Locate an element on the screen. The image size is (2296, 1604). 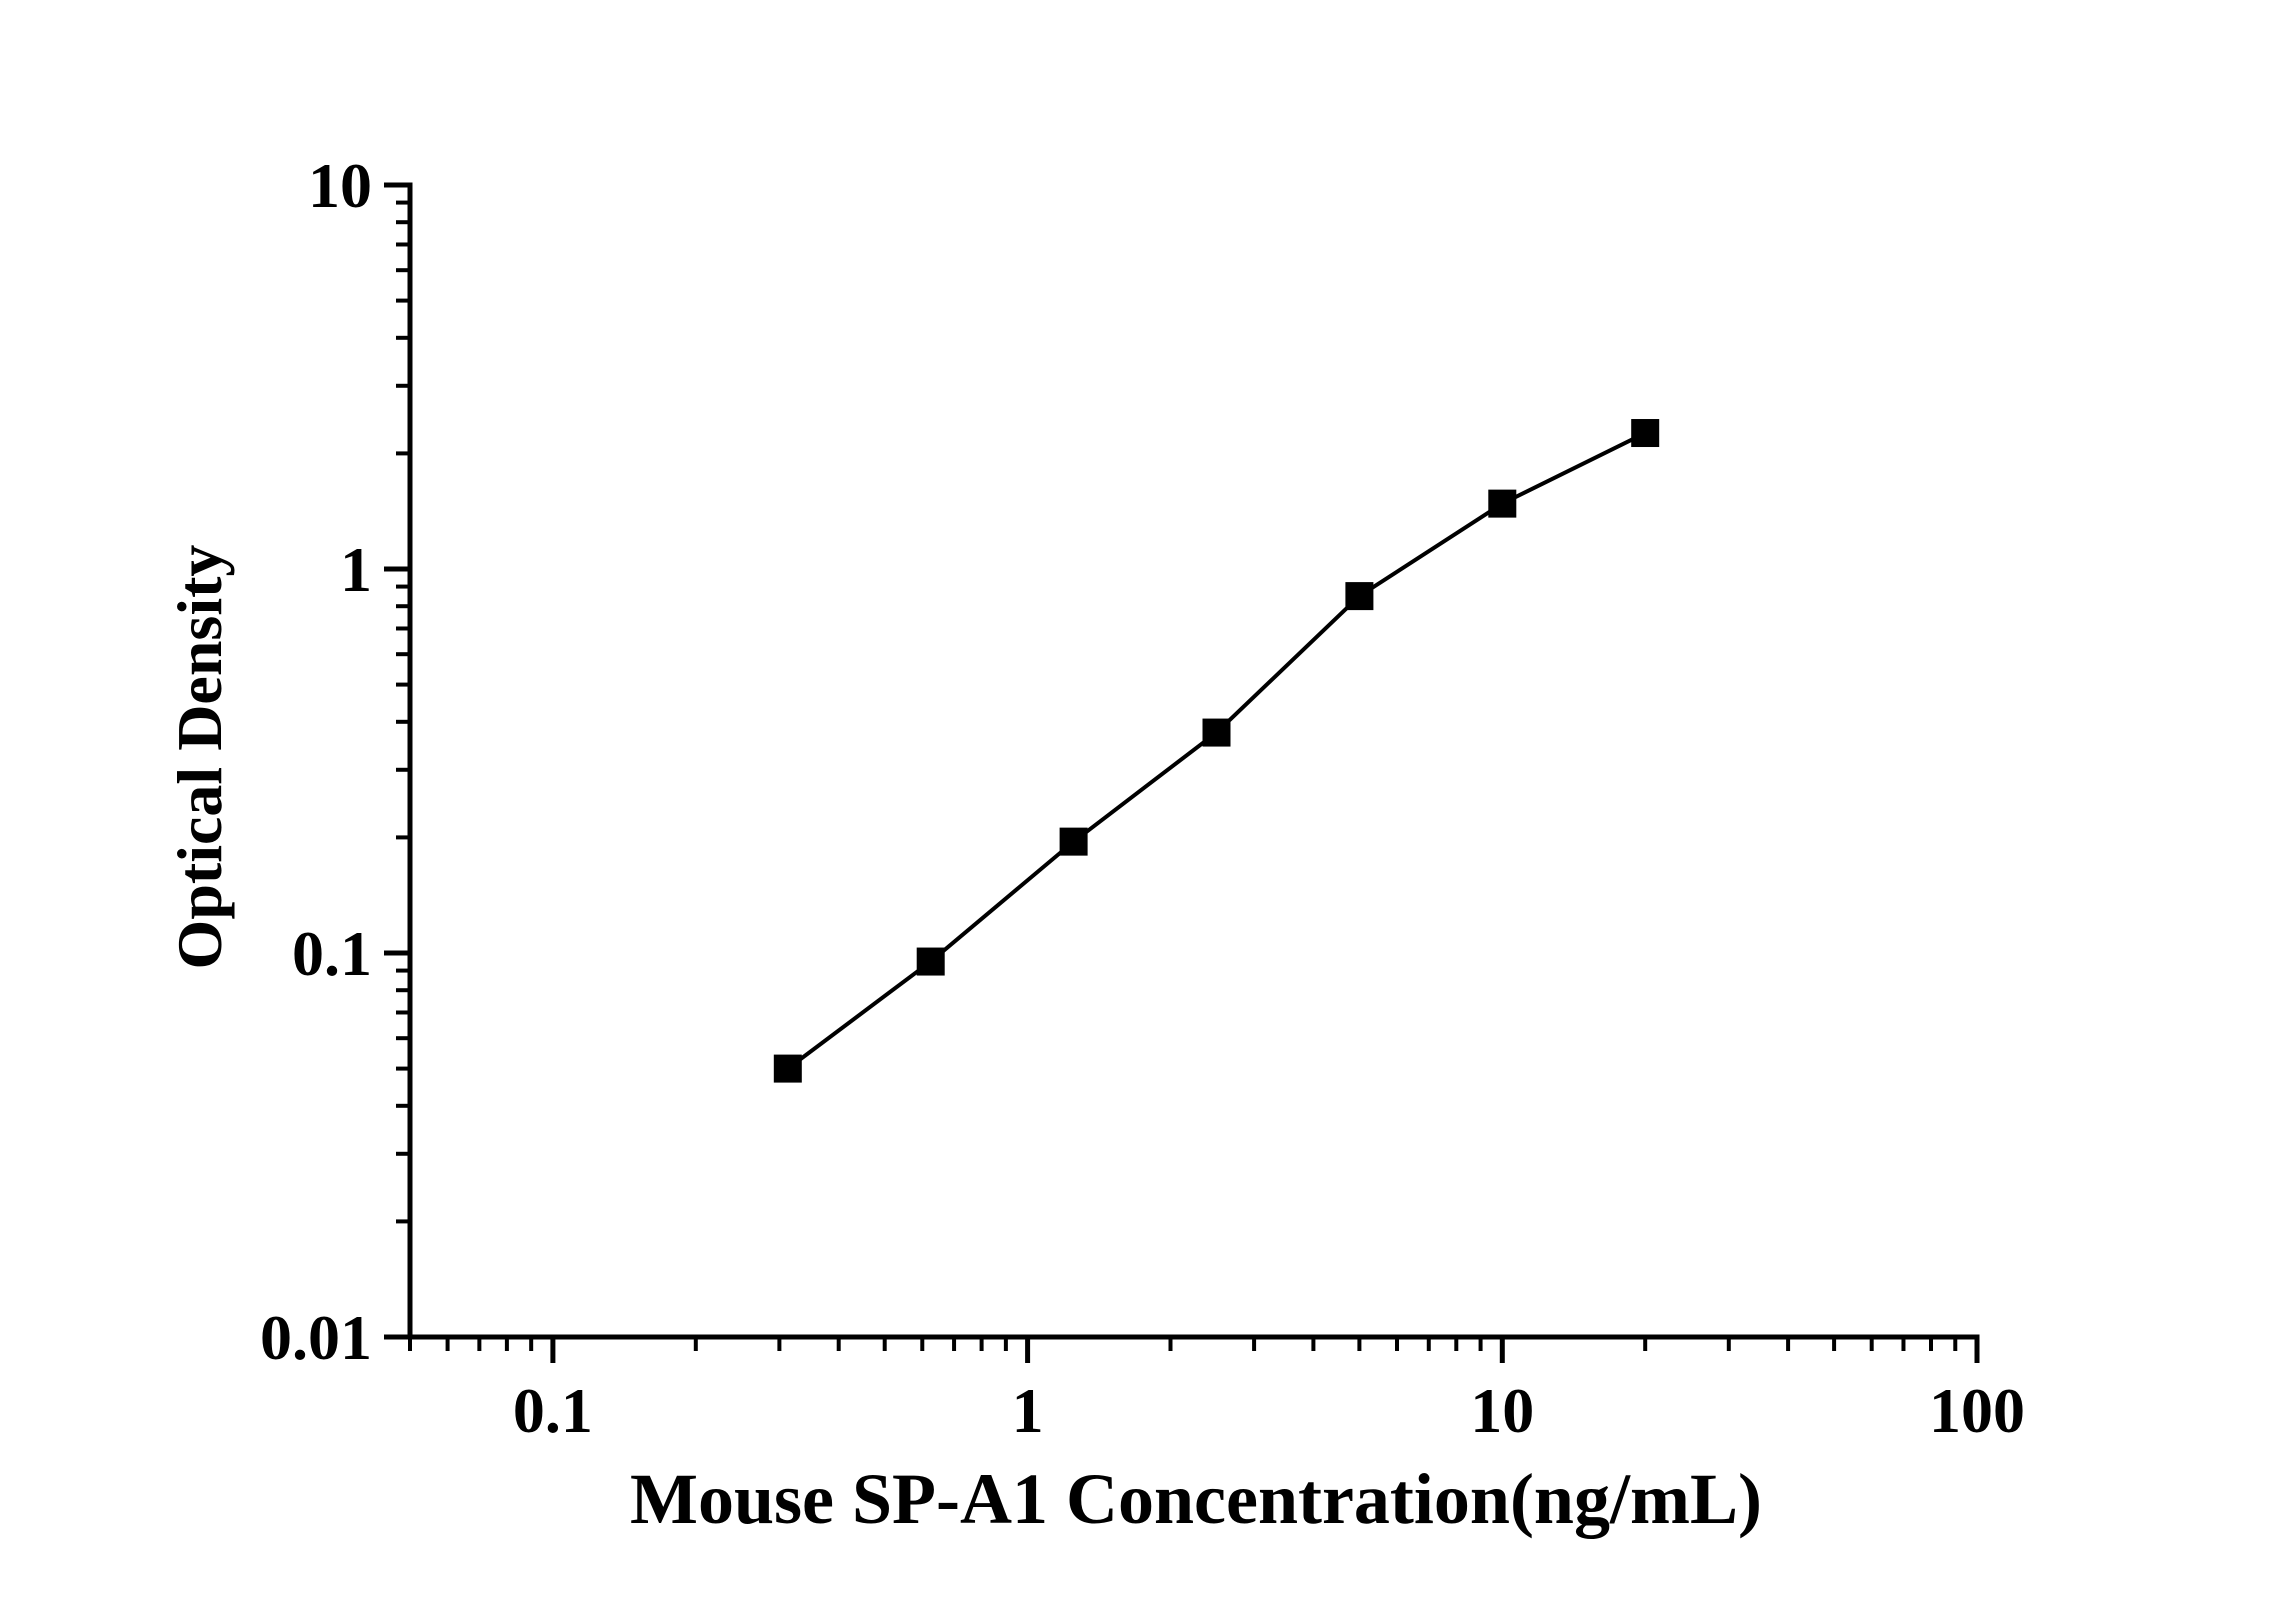
y-tick-label: 0.1 is located at coordinates (332, 953).